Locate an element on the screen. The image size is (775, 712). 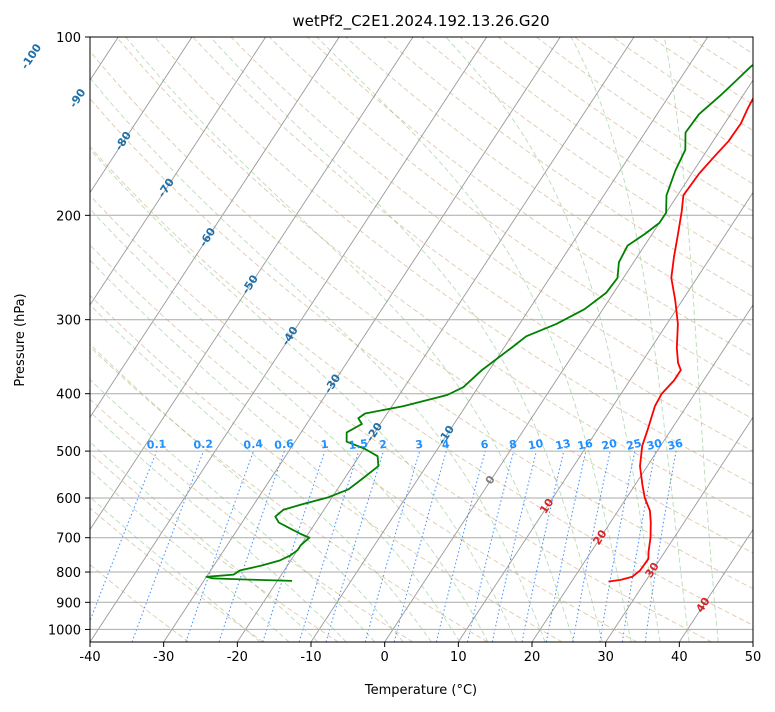
x-tick-label: -40 is located at coordinates (89, 657).